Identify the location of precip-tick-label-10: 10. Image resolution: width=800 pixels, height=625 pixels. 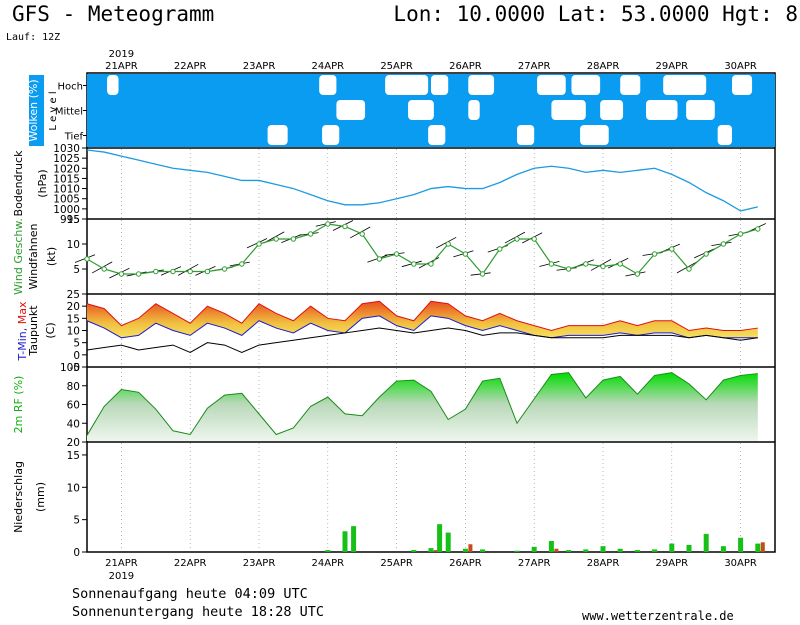
(73, 488).